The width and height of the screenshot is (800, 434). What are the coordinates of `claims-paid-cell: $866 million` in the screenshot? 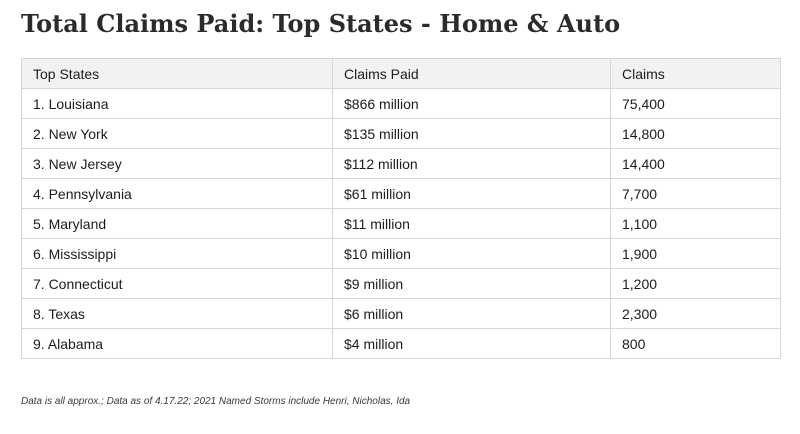 It's located at (471, 103).